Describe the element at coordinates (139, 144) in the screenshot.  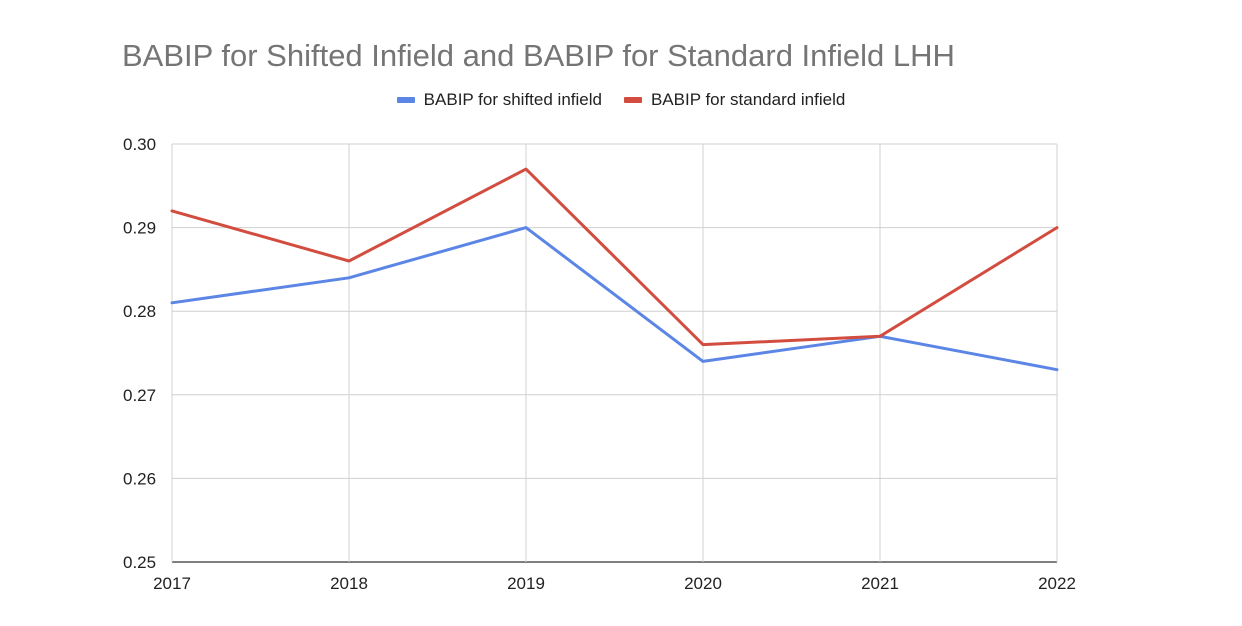
I see `y-tick-label: 0.30` at that location.